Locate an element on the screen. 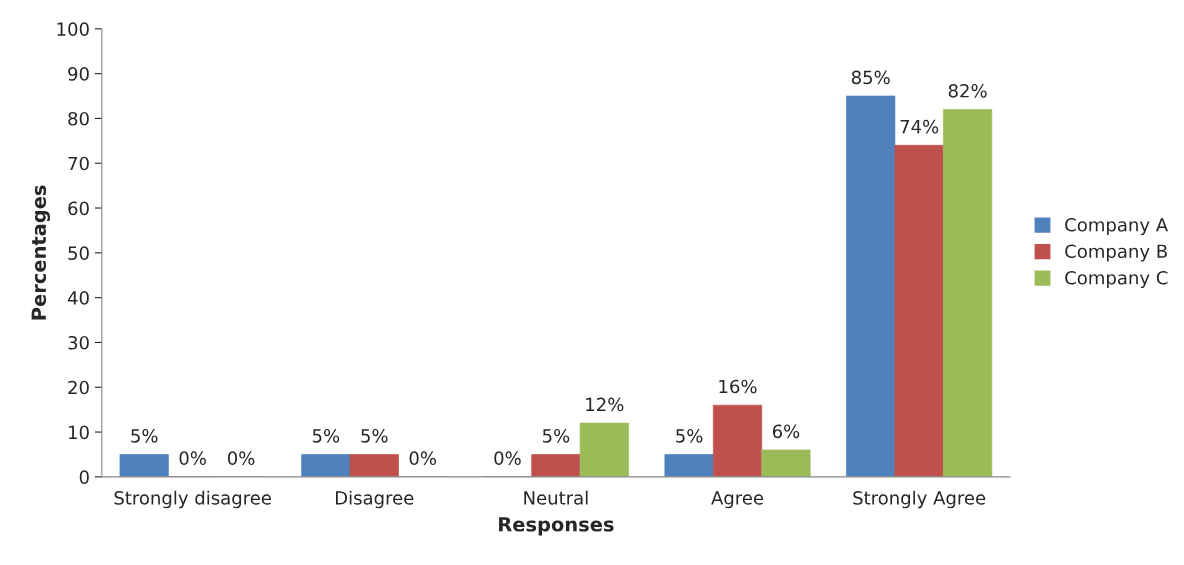 This screenshot has width=1184, height=565. x-tick-label: Agree is located at coordinates (737, 500).